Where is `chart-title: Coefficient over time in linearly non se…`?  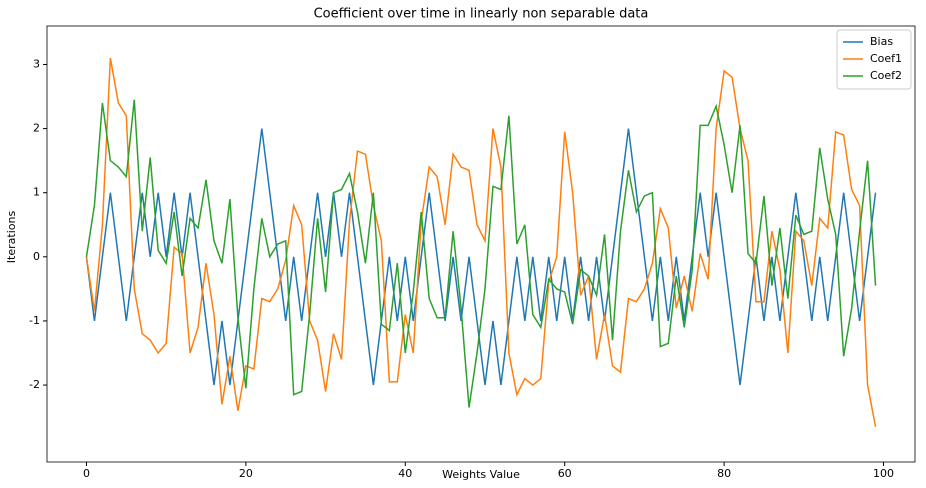 chart-title: Coefficient over time in linearly non se… is located at coordinates (481, 14).